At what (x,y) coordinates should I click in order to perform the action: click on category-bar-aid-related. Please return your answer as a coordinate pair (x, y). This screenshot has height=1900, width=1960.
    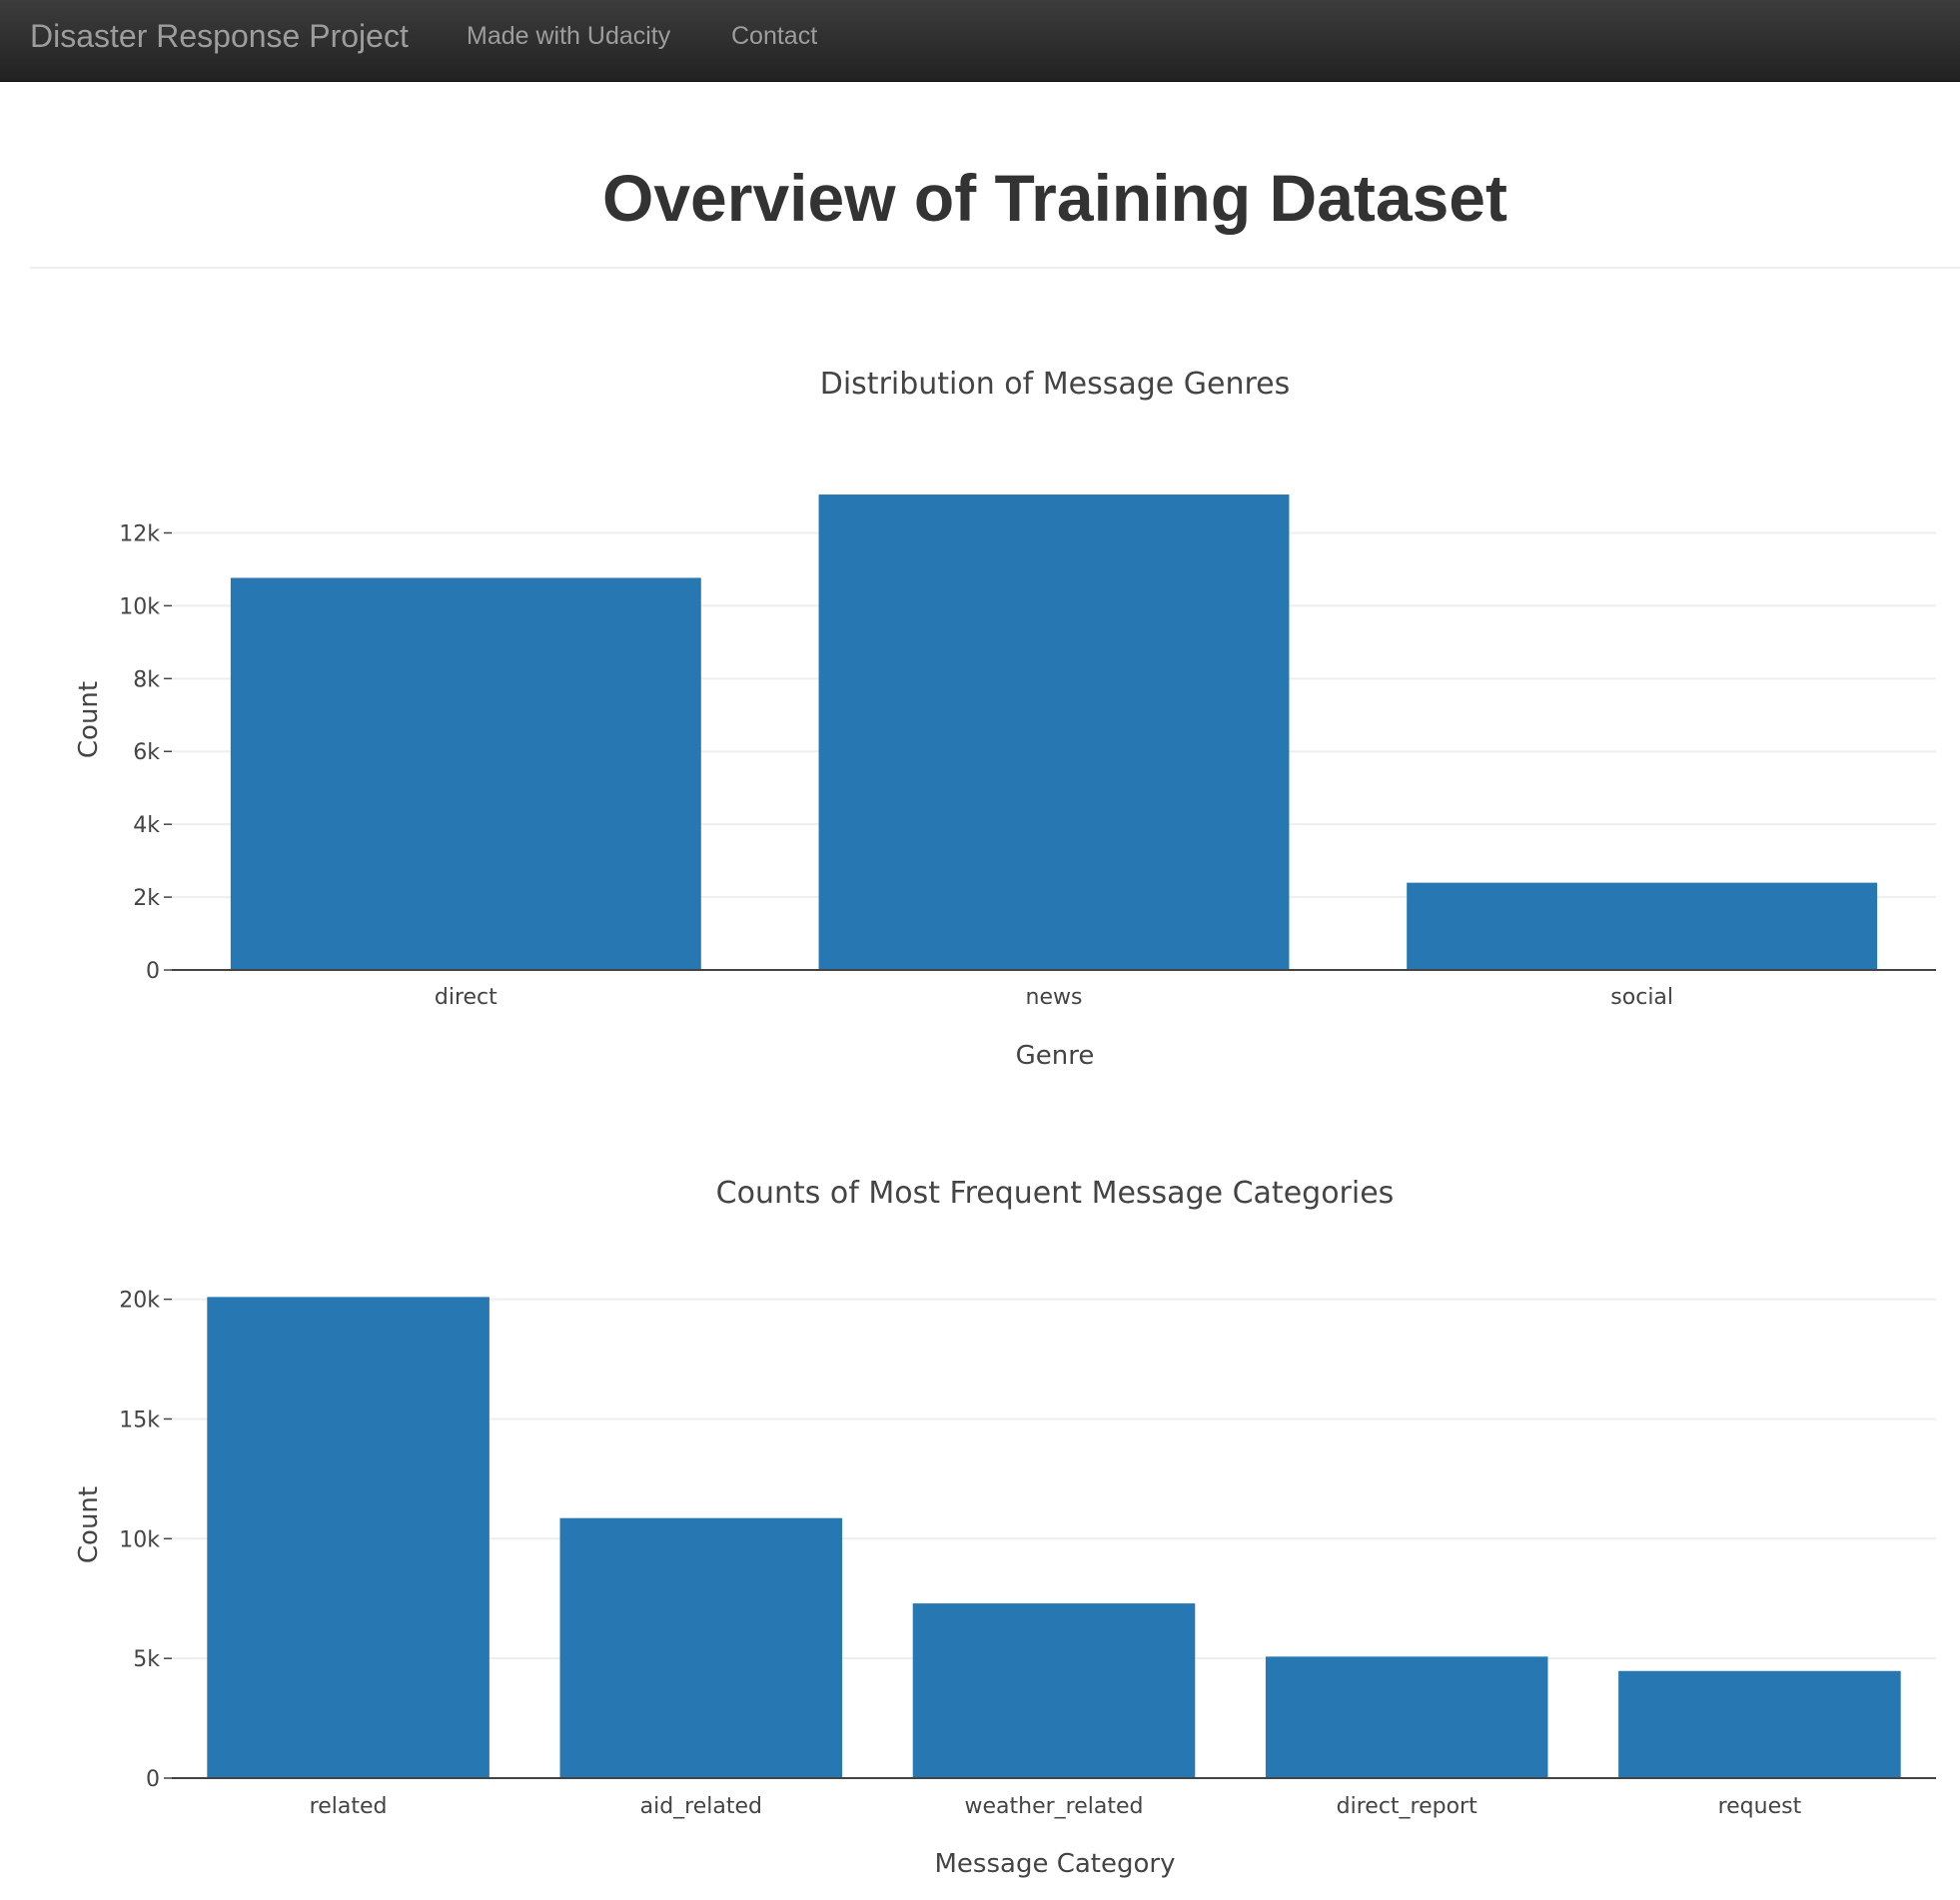
    Looking at the image, I should click on (701, 1647).